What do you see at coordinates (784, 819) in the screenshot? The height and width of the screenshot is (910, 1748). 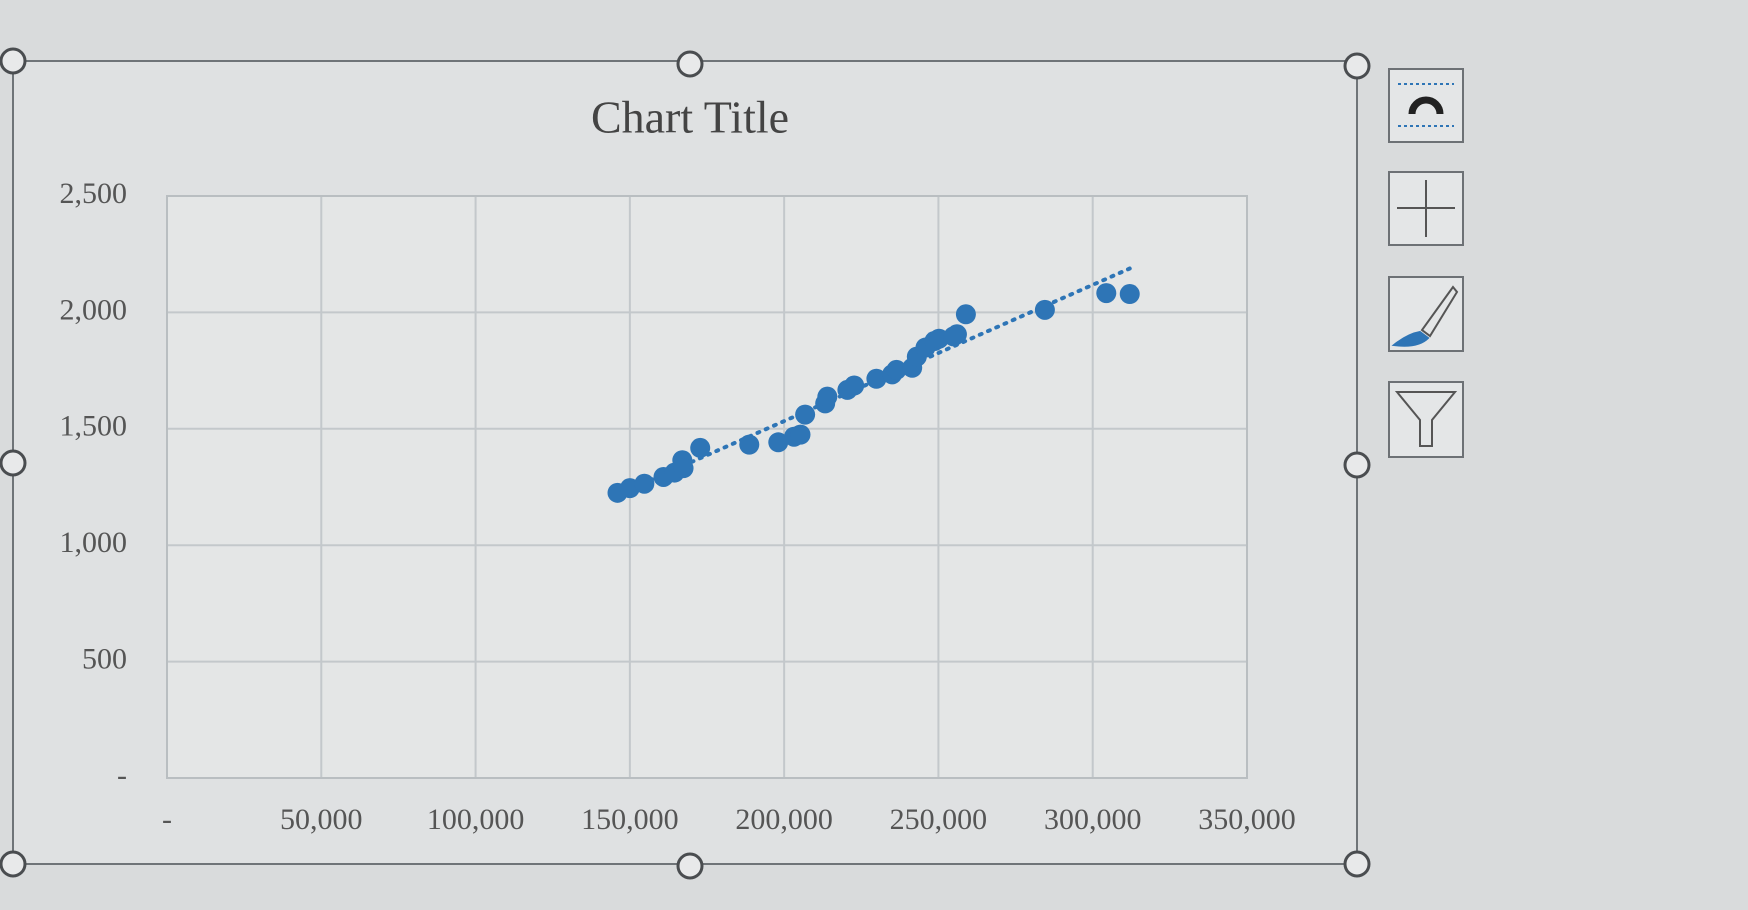 I see `x-tick-label: 200,000` at bounding box center [784, 819].